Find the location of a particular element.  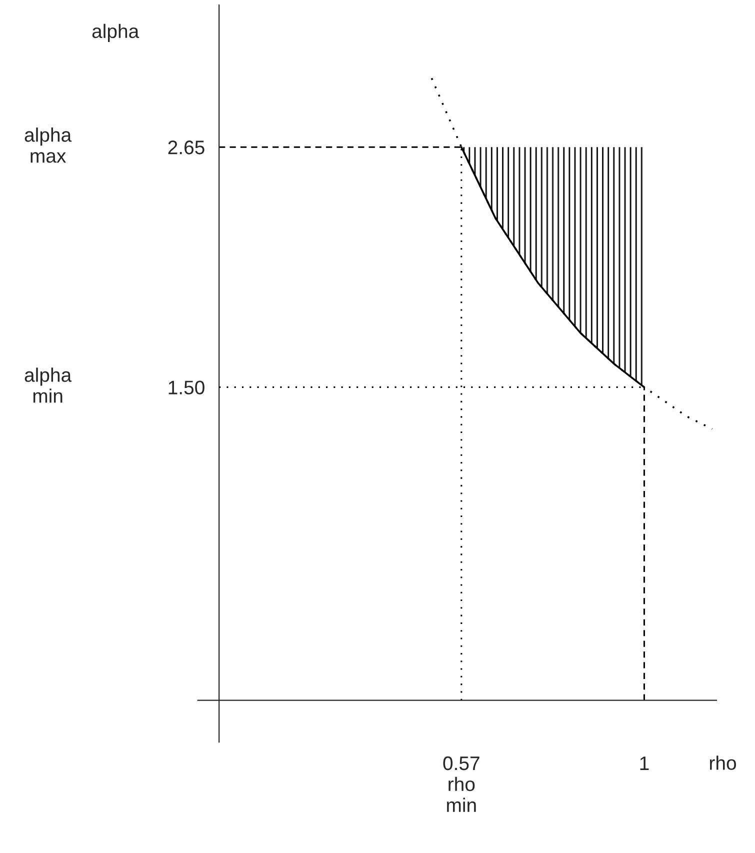

text: rho min is located at coordinates (461, 794).